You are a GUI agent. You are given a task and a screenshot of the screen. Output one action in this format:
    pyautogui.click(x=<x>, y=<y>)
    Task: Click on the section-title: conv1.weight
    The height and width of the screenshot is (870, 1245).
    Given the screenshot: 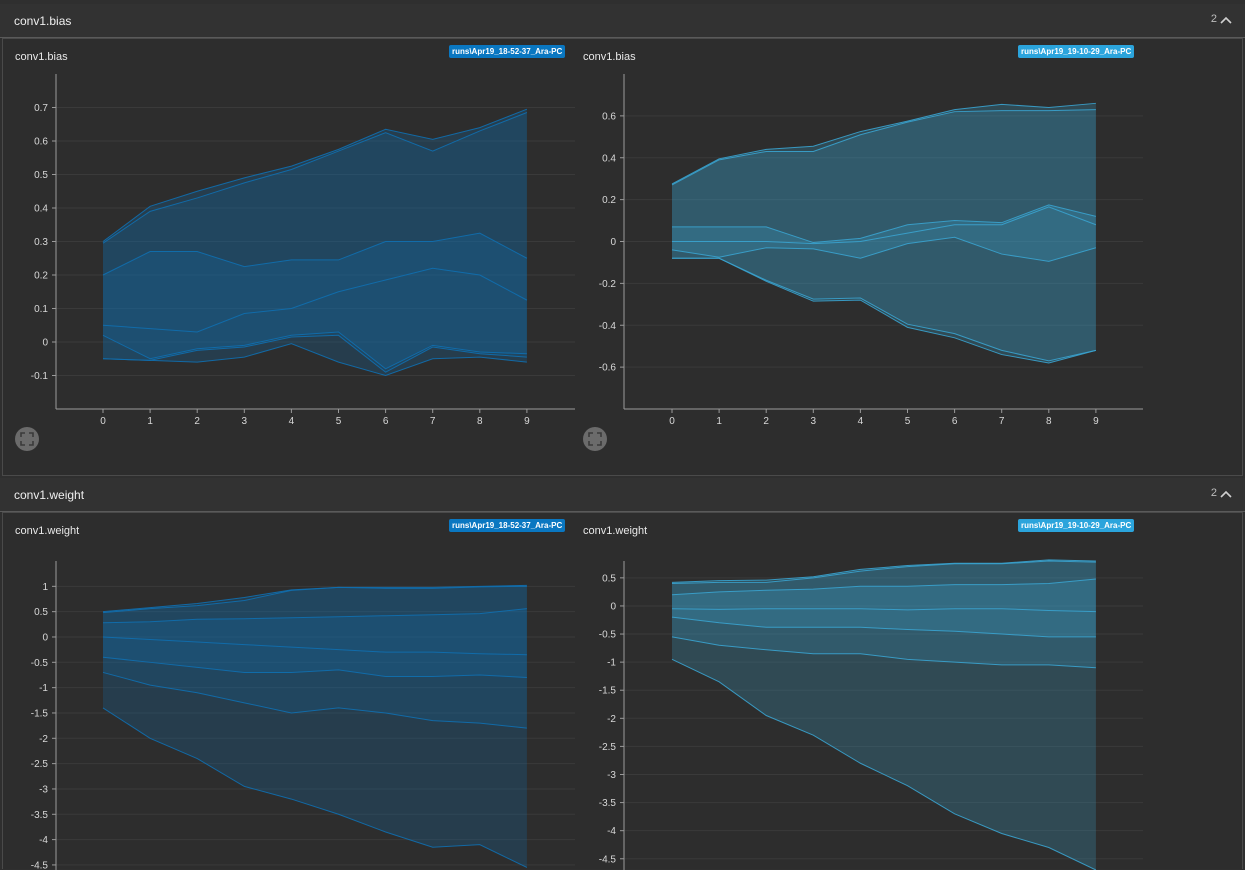 What is the action you would take?
    pyautogui.click(x=49, y=495)
    